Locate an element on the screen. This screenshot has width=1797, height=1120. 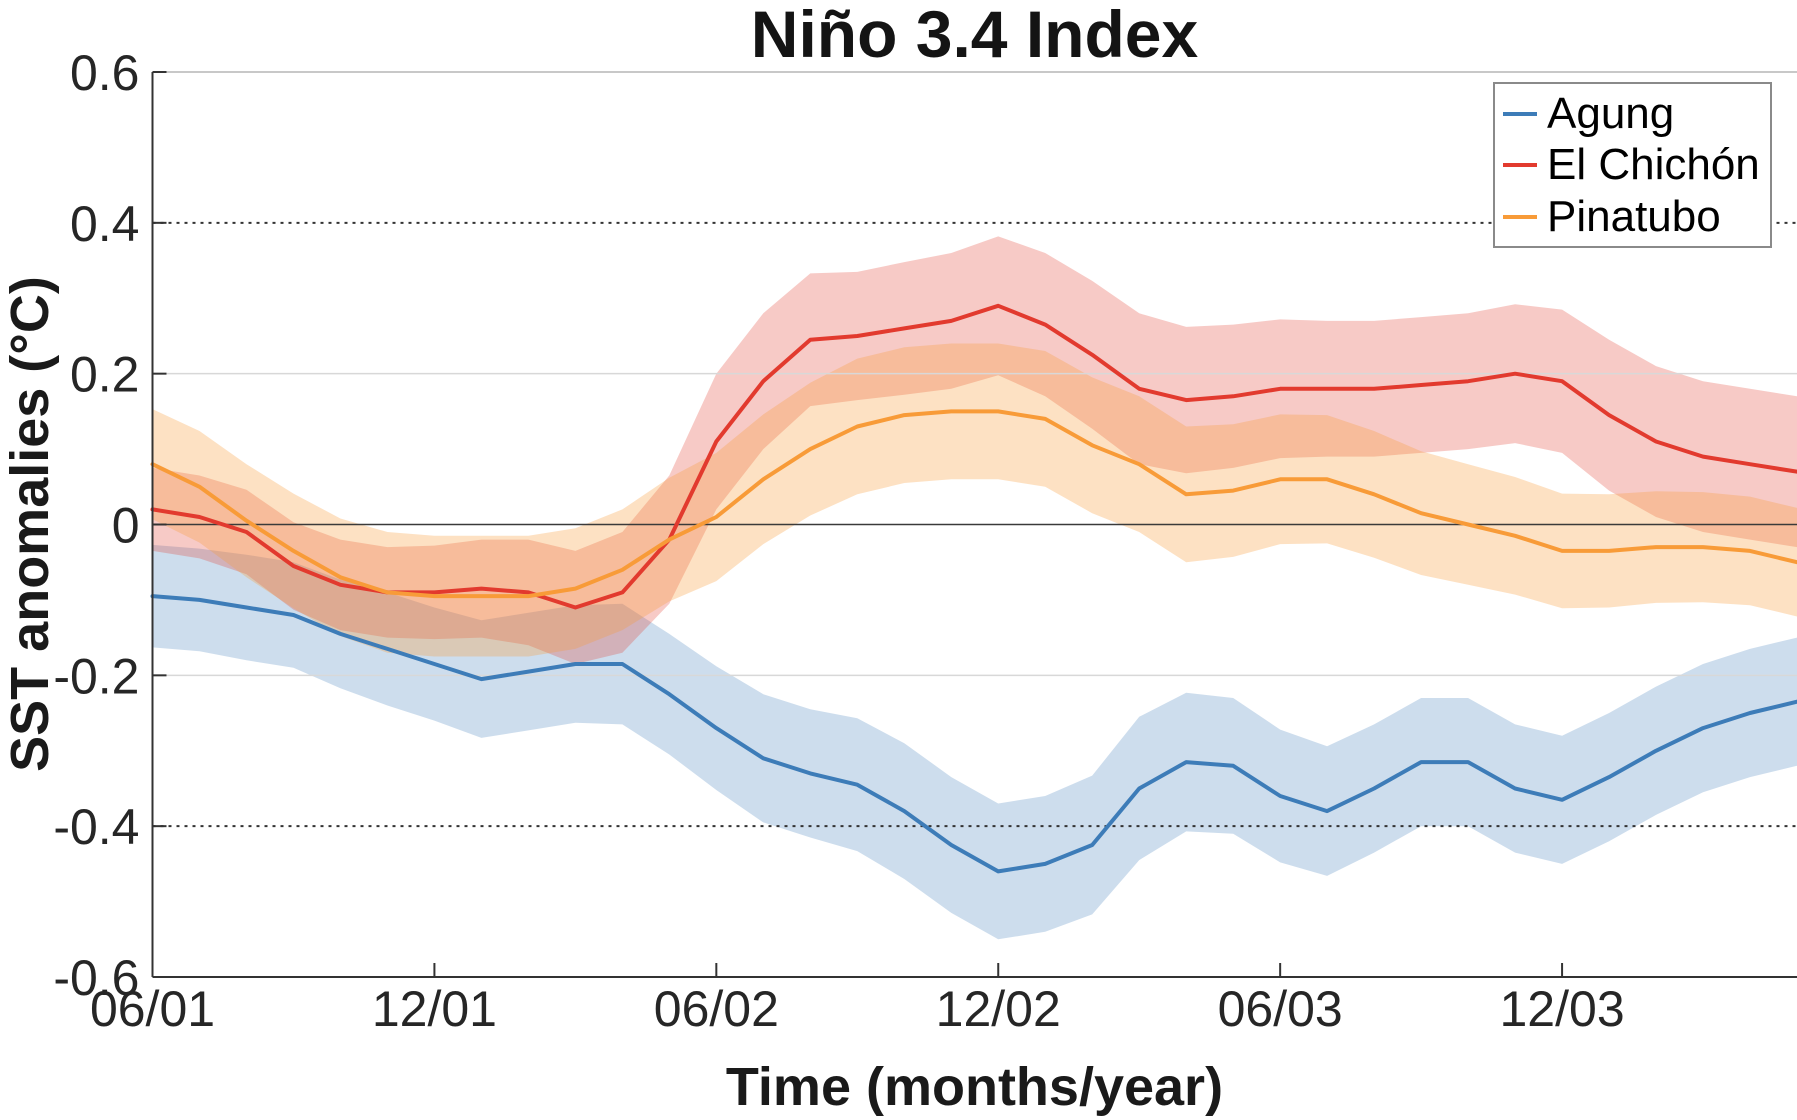
el-chichon-line-swatch is located at coordinates (1520, 165).